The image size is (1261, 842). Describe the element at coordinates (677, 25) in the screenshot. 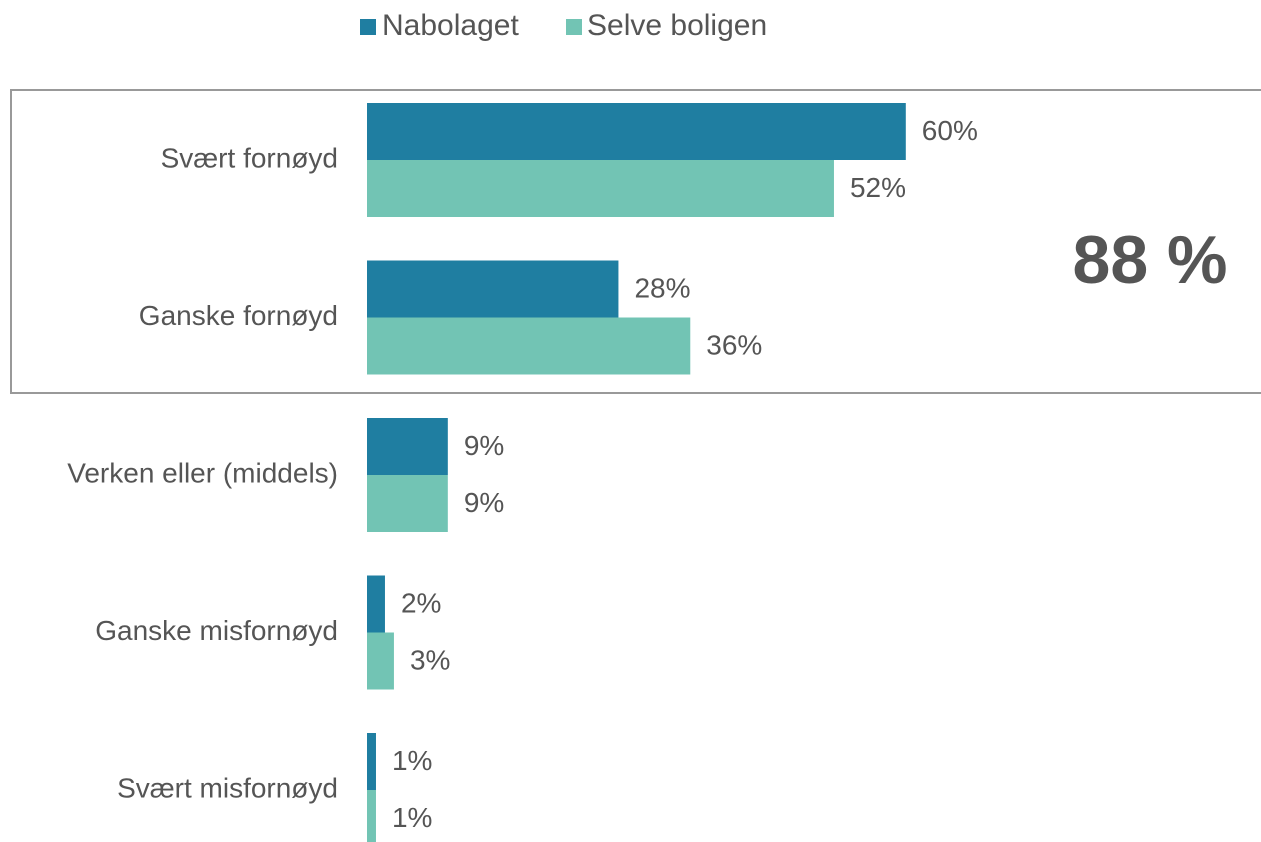

I see `legend-label: Selve boligen` at that location.